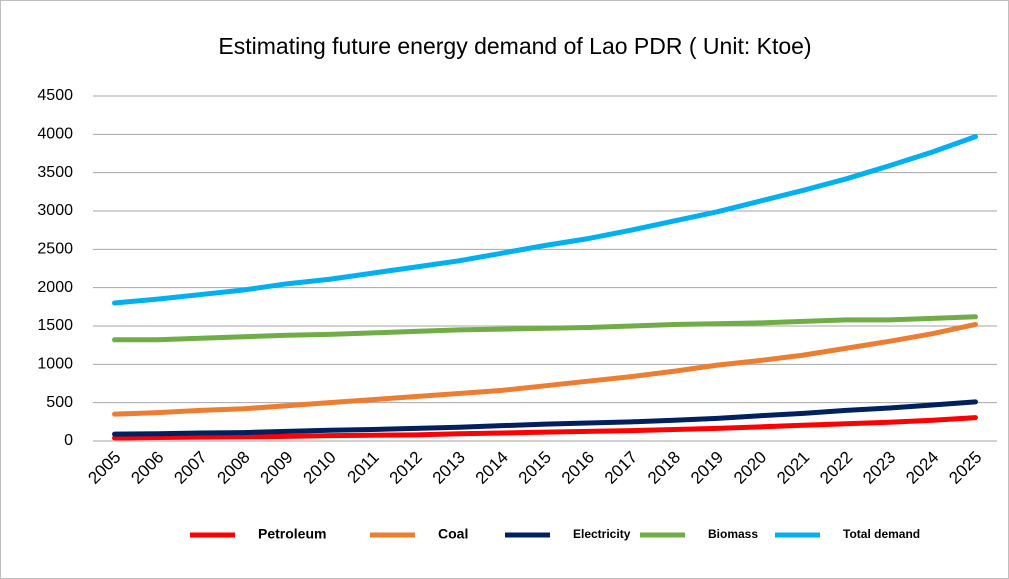 This screenshot has width=1009, height=579. Describe the element at coordinates (55, 210) in the screenshot. I see `y-tick-label: 3000` at that location.